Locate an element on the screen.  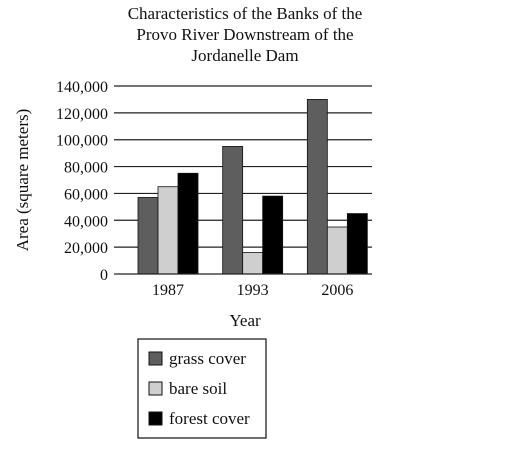
y-tick-label: 80,000 is located at coordinates (86, 168).